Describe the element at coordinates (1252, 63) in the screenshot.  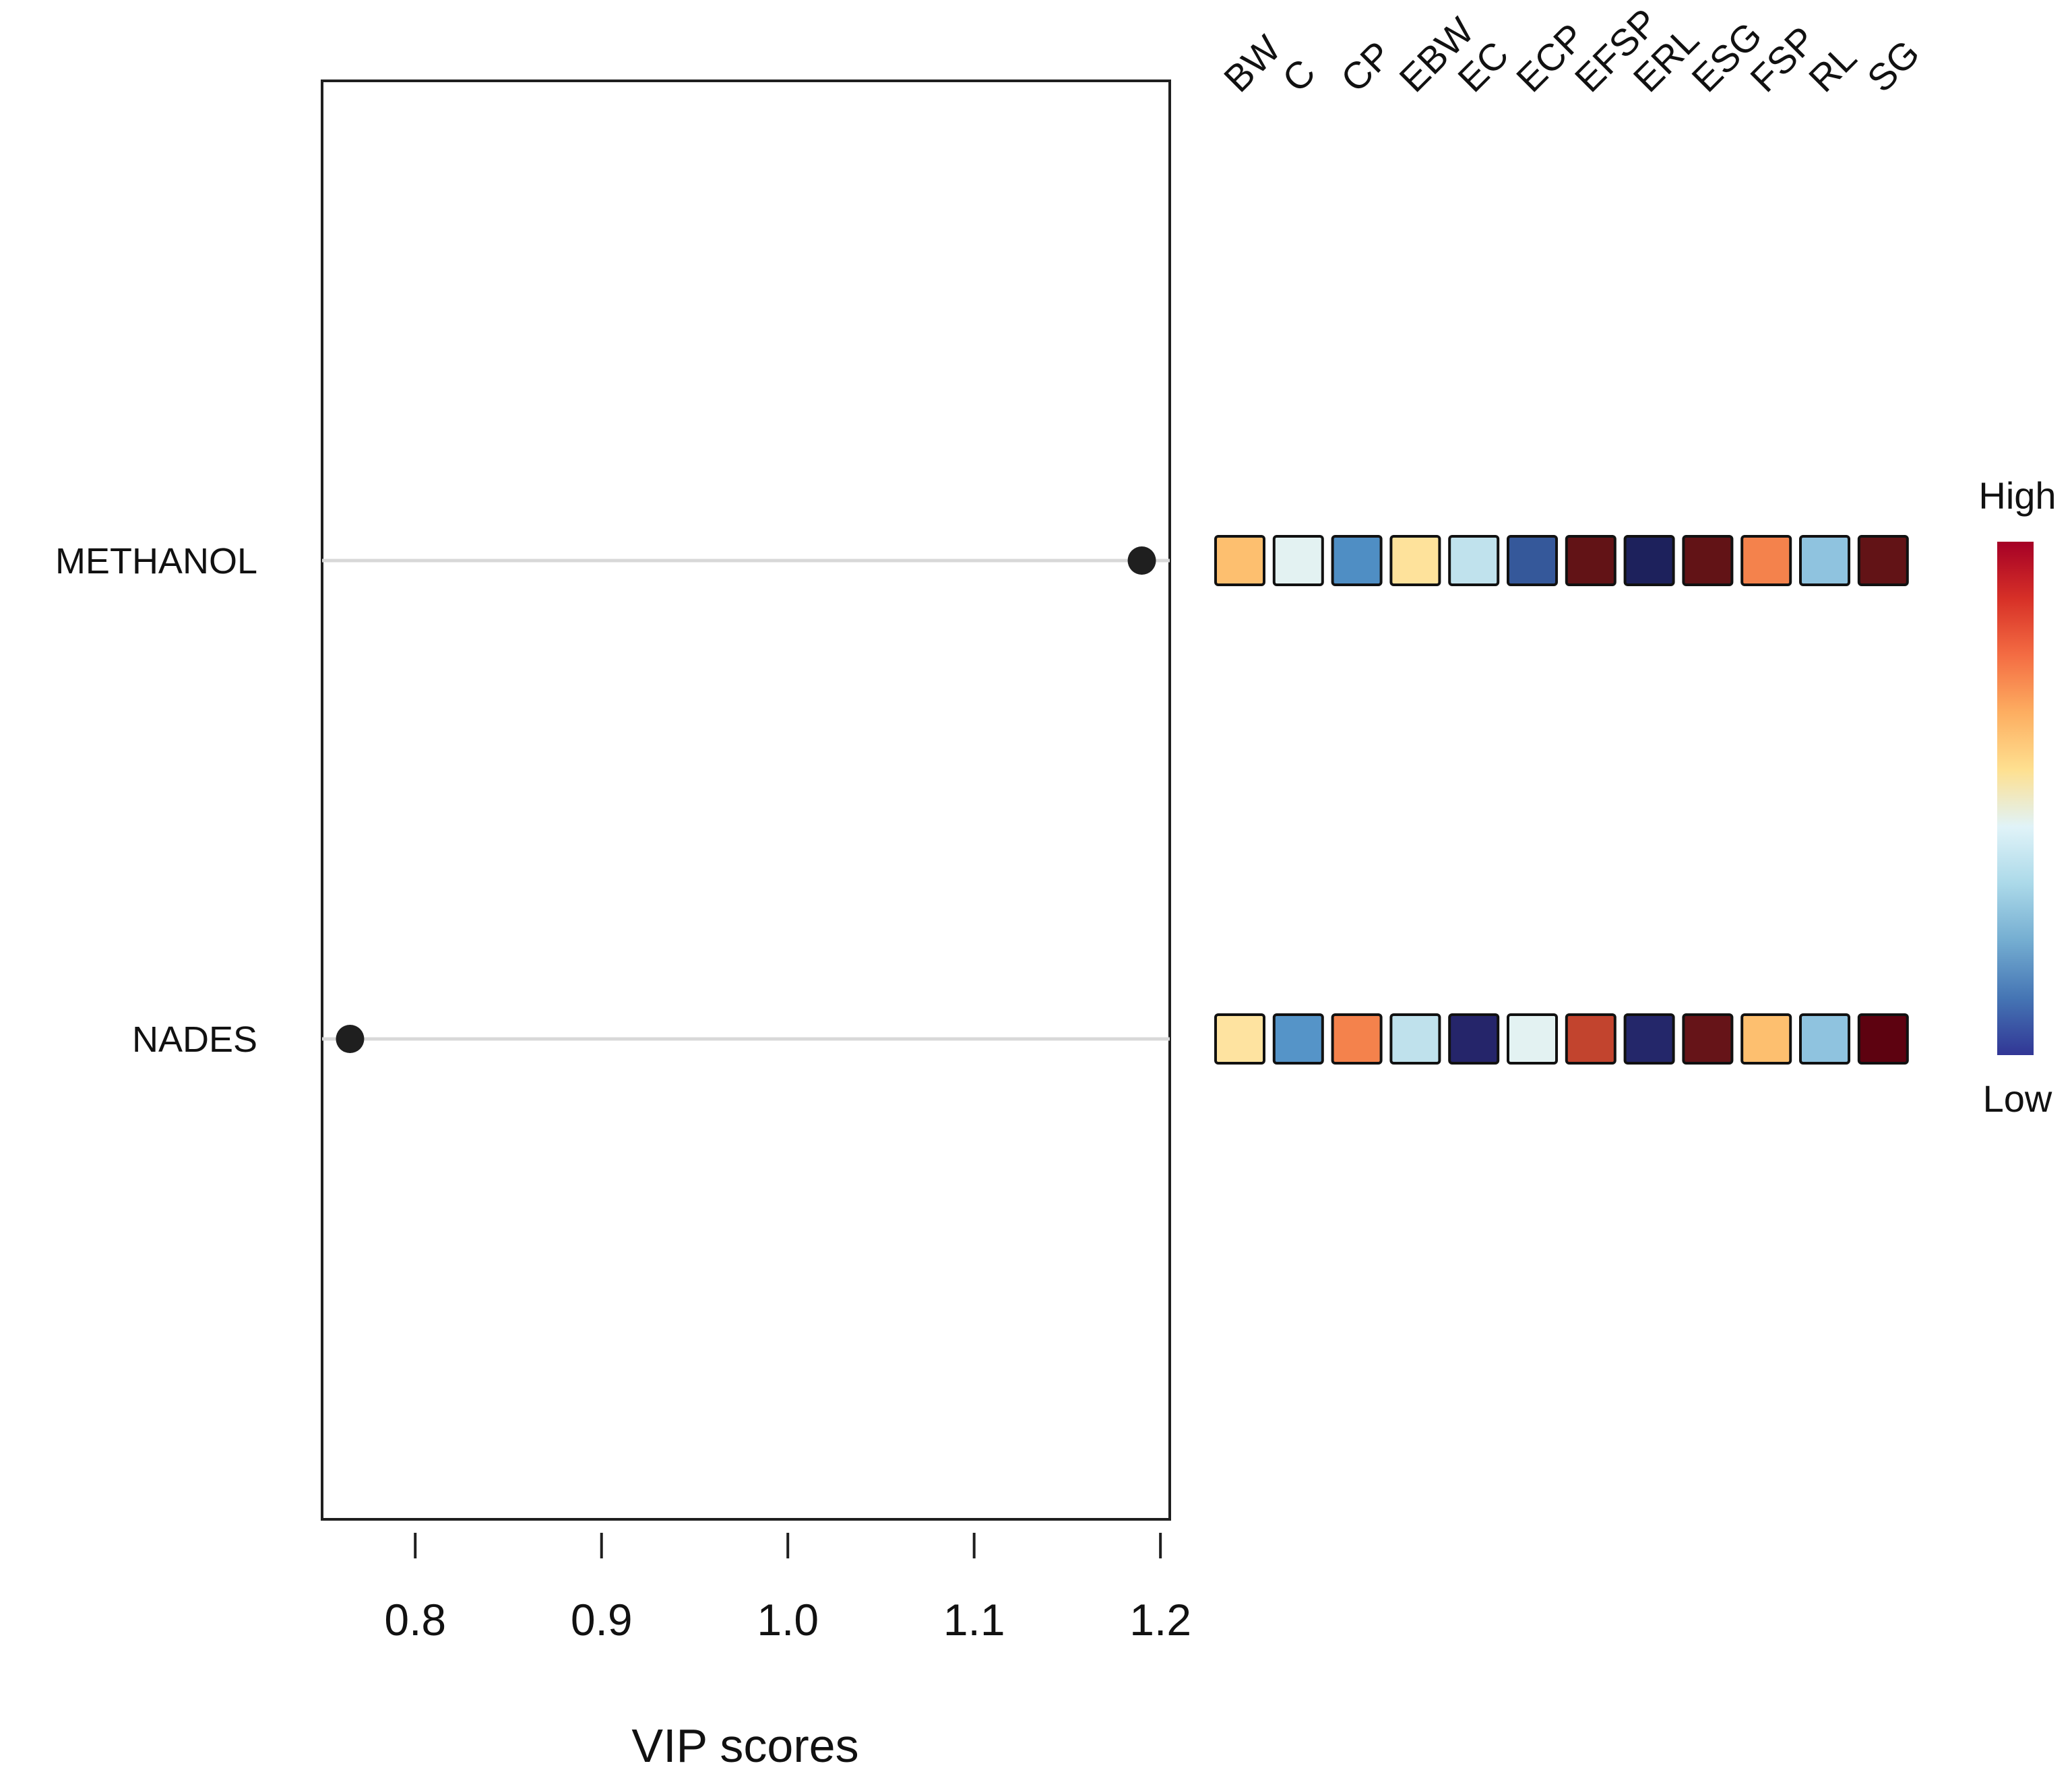
I see `heatmap-variable-label: BW` at that location.